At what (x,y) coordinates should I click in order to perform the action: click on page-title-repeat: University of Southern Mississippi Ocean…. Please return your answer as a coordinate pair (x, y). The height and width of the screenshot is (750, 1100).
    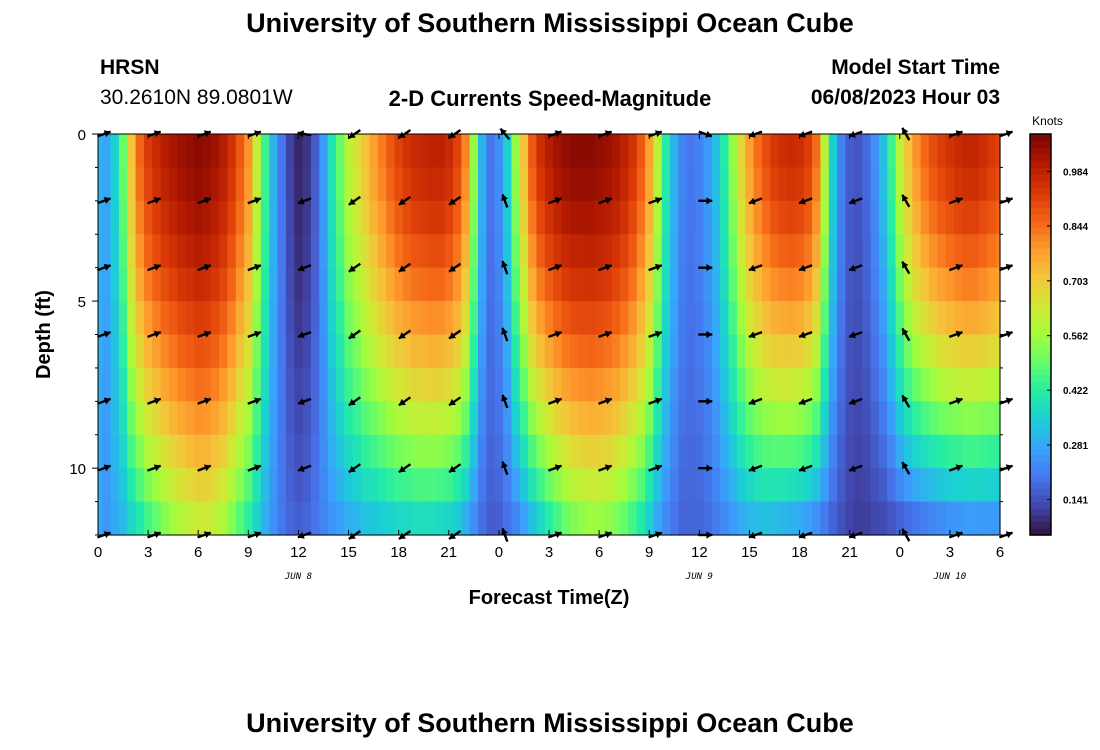
    Looking at the image, I should click on (550, 723).